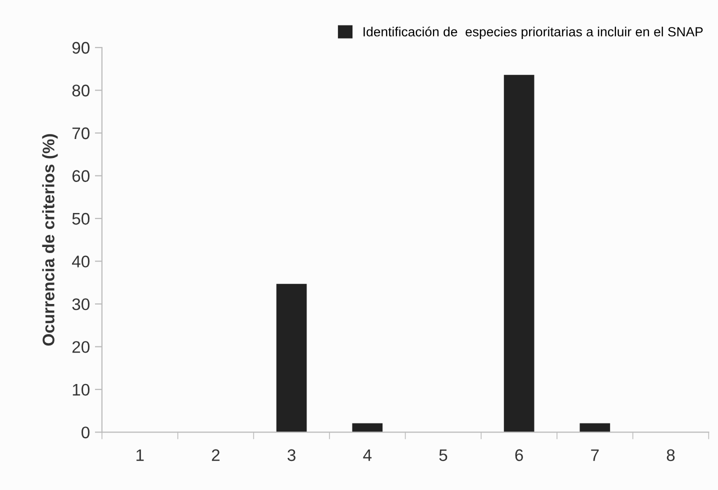 The width and height of the screenshot is (718, 490). I want to click on x-tick-label: 5, so click(443, 455).